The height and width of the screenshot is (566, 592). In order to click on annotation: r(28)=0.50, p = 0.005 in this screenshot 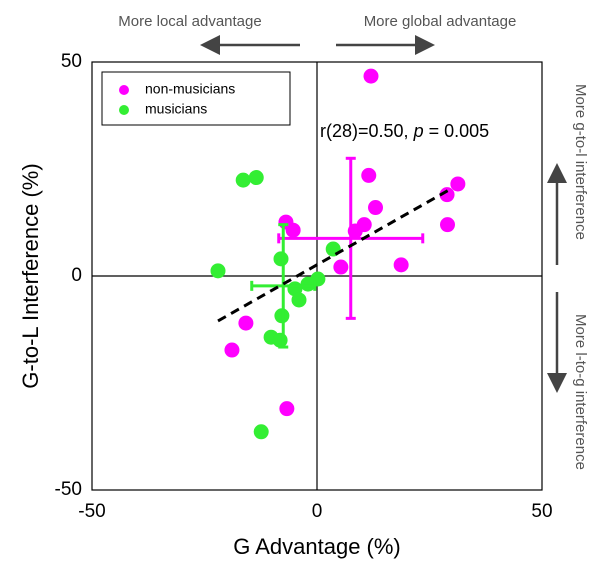, I will do `click(404, 131)`.